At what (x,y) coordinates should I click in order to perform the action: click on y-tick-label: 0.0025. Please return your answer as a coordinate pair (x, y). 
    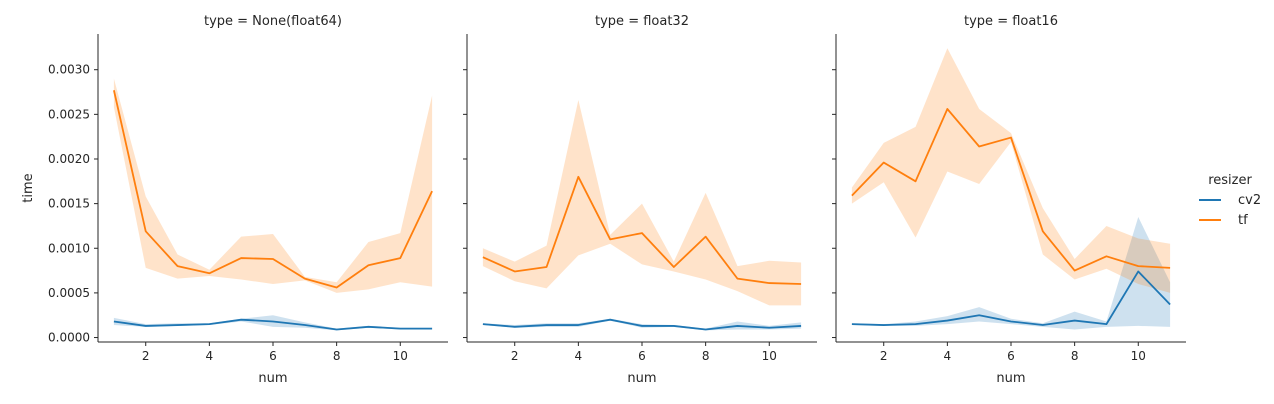
    Looking at the image, I should click on (69, 114).